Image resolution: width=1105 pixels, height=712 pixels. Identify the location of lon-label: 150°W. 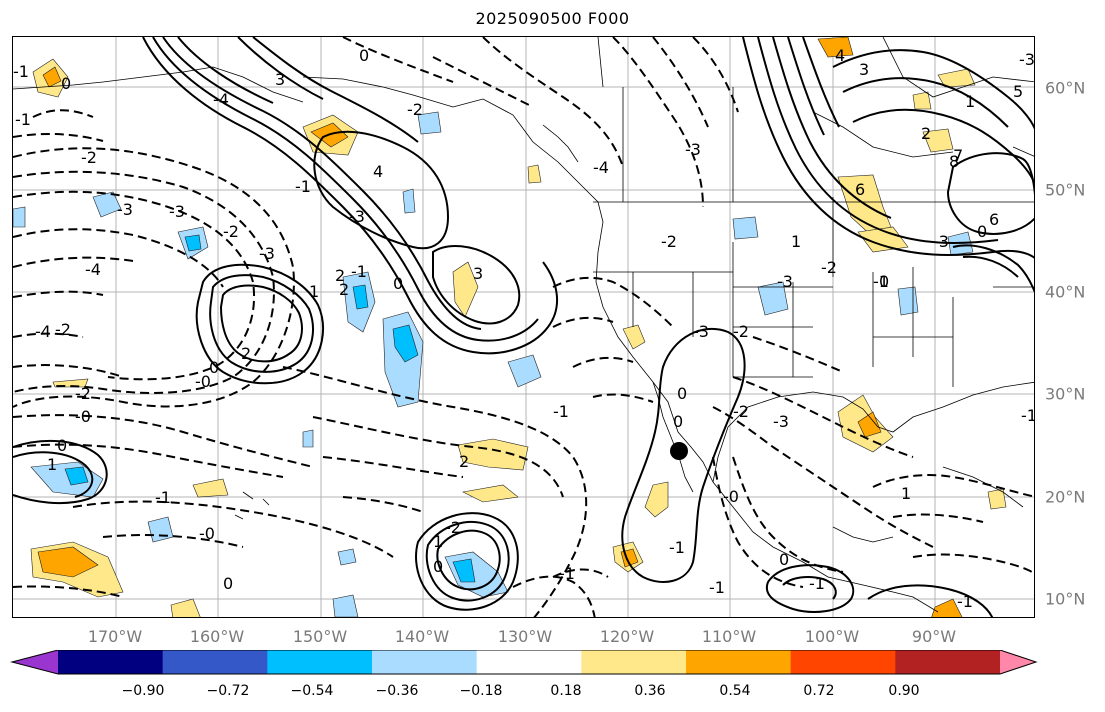
(320, 636).